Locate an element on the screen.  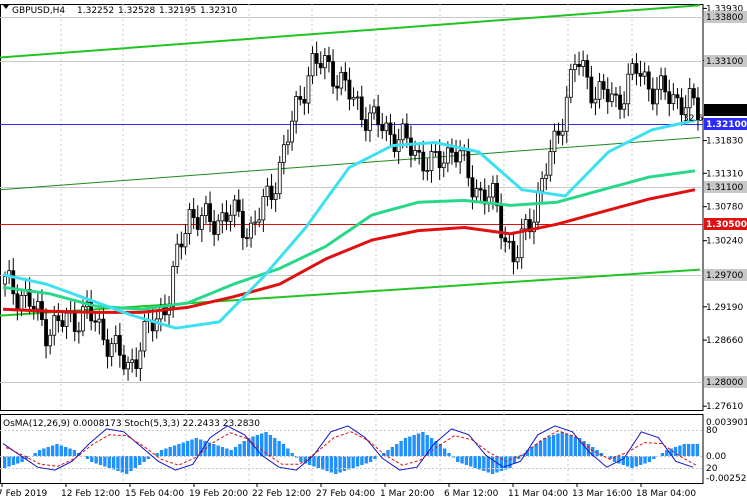
level-badge-label: 1.28000 is located at coordinates (724, 383).